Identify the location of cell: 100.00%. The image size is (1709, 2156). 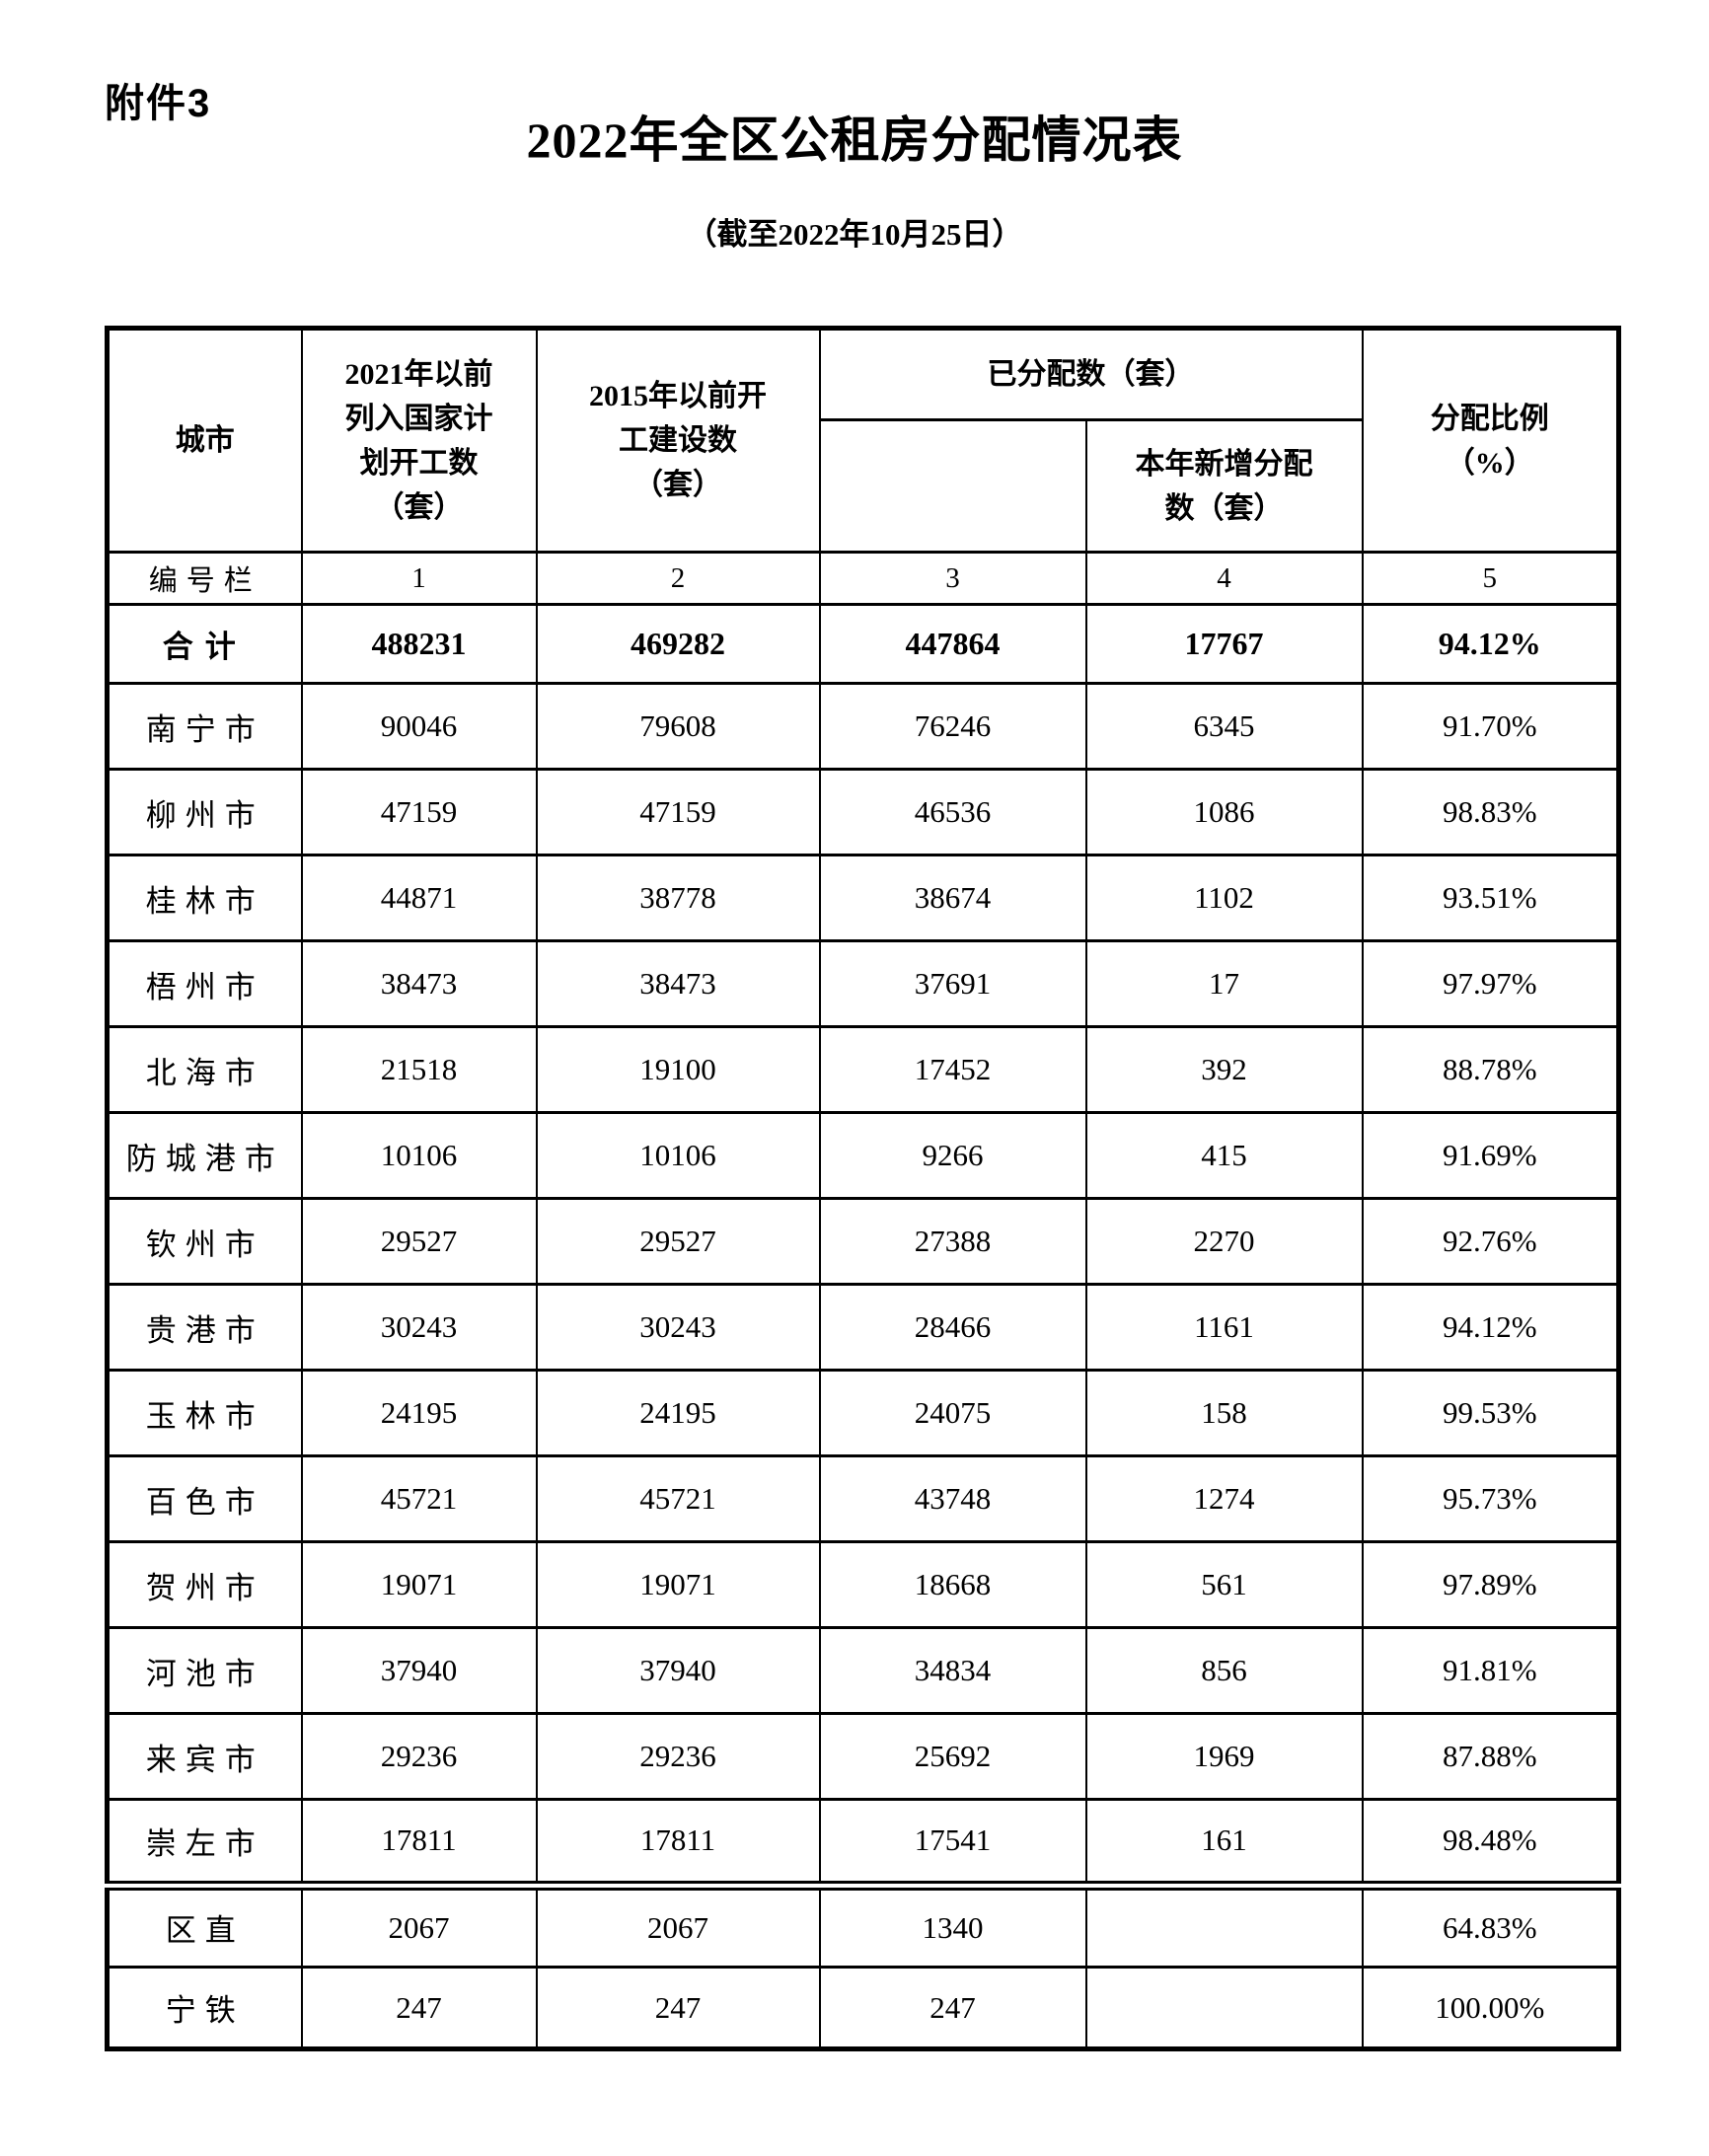
(1491, 2008).